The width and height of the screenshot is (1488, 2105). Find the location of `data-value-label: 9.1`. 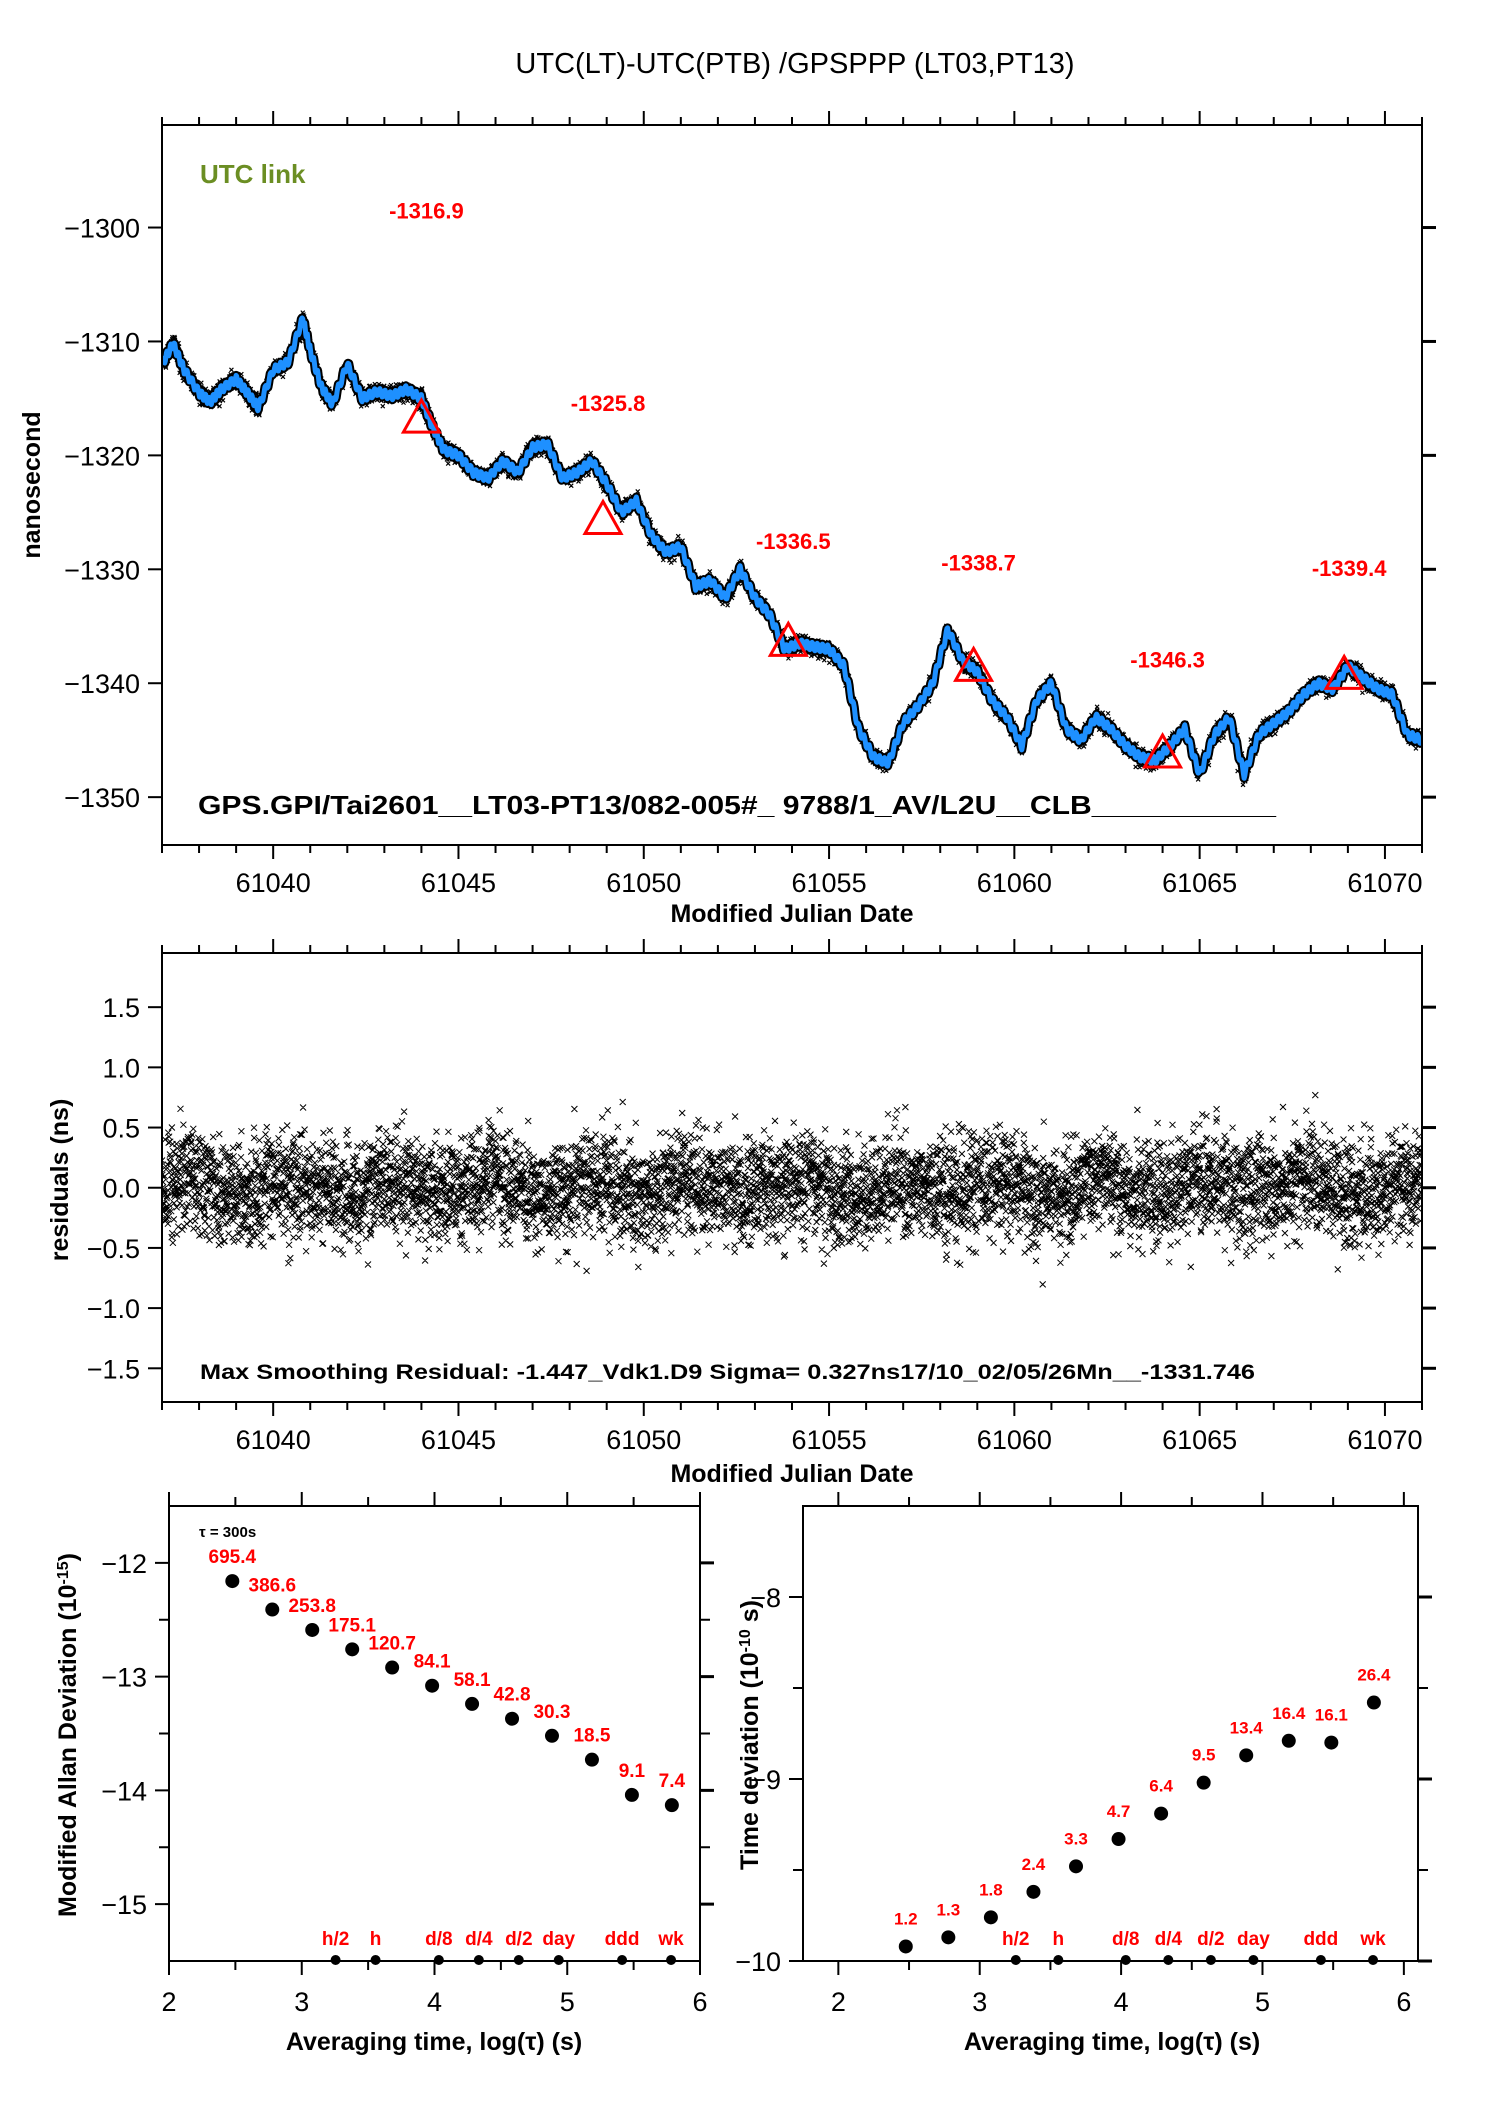

data-value-label: 9.1 is located at coordinates (632, 1771).